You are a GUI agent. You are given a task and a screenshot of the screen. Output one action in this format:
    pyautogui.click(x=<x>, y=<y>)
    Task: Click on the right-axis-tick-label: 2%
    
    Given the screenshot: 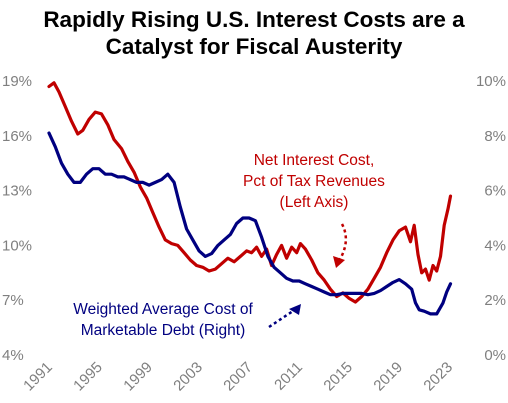 What is the action you would take?
    pyautogui.click(x=495, y=300)
    